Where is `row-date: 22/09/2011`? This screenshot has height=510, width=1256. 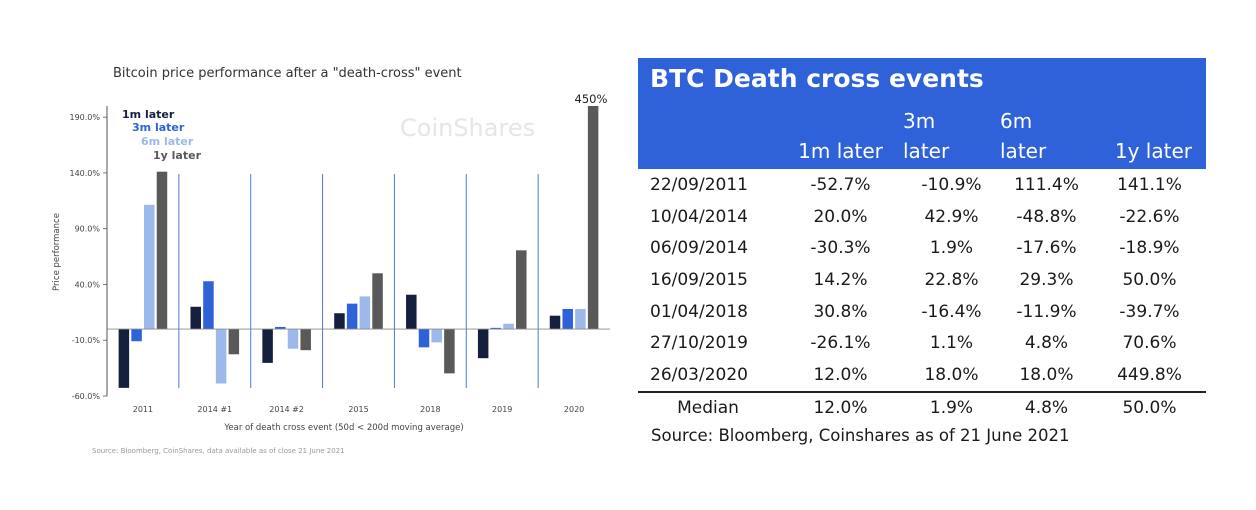 row-date: 22/09/2011 is located at coordinates (699, 184).